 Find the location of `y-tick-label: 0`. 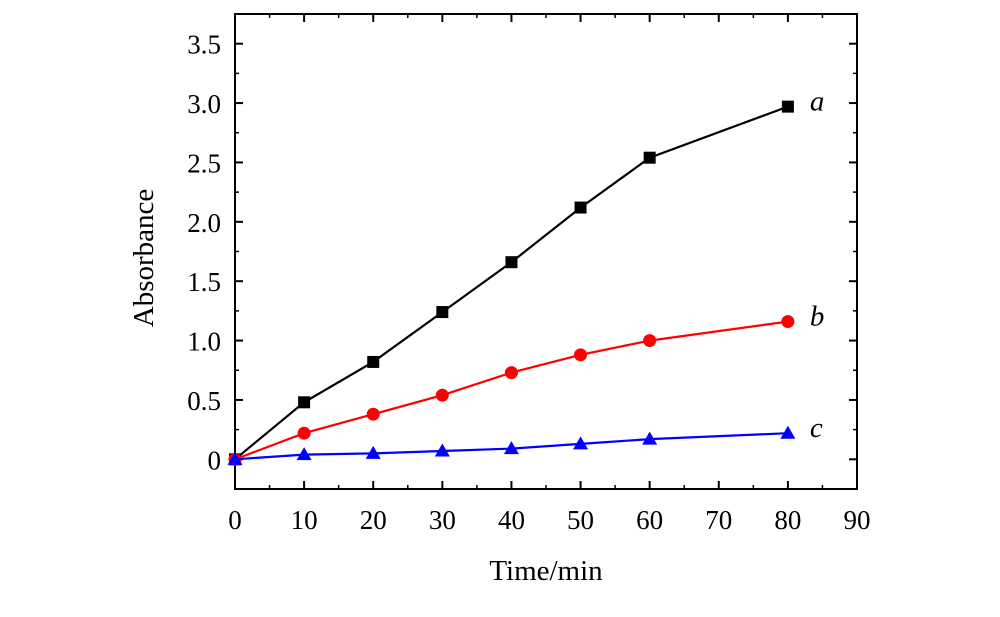

y-tick-label: 0 is located at coordinates (215, 460).